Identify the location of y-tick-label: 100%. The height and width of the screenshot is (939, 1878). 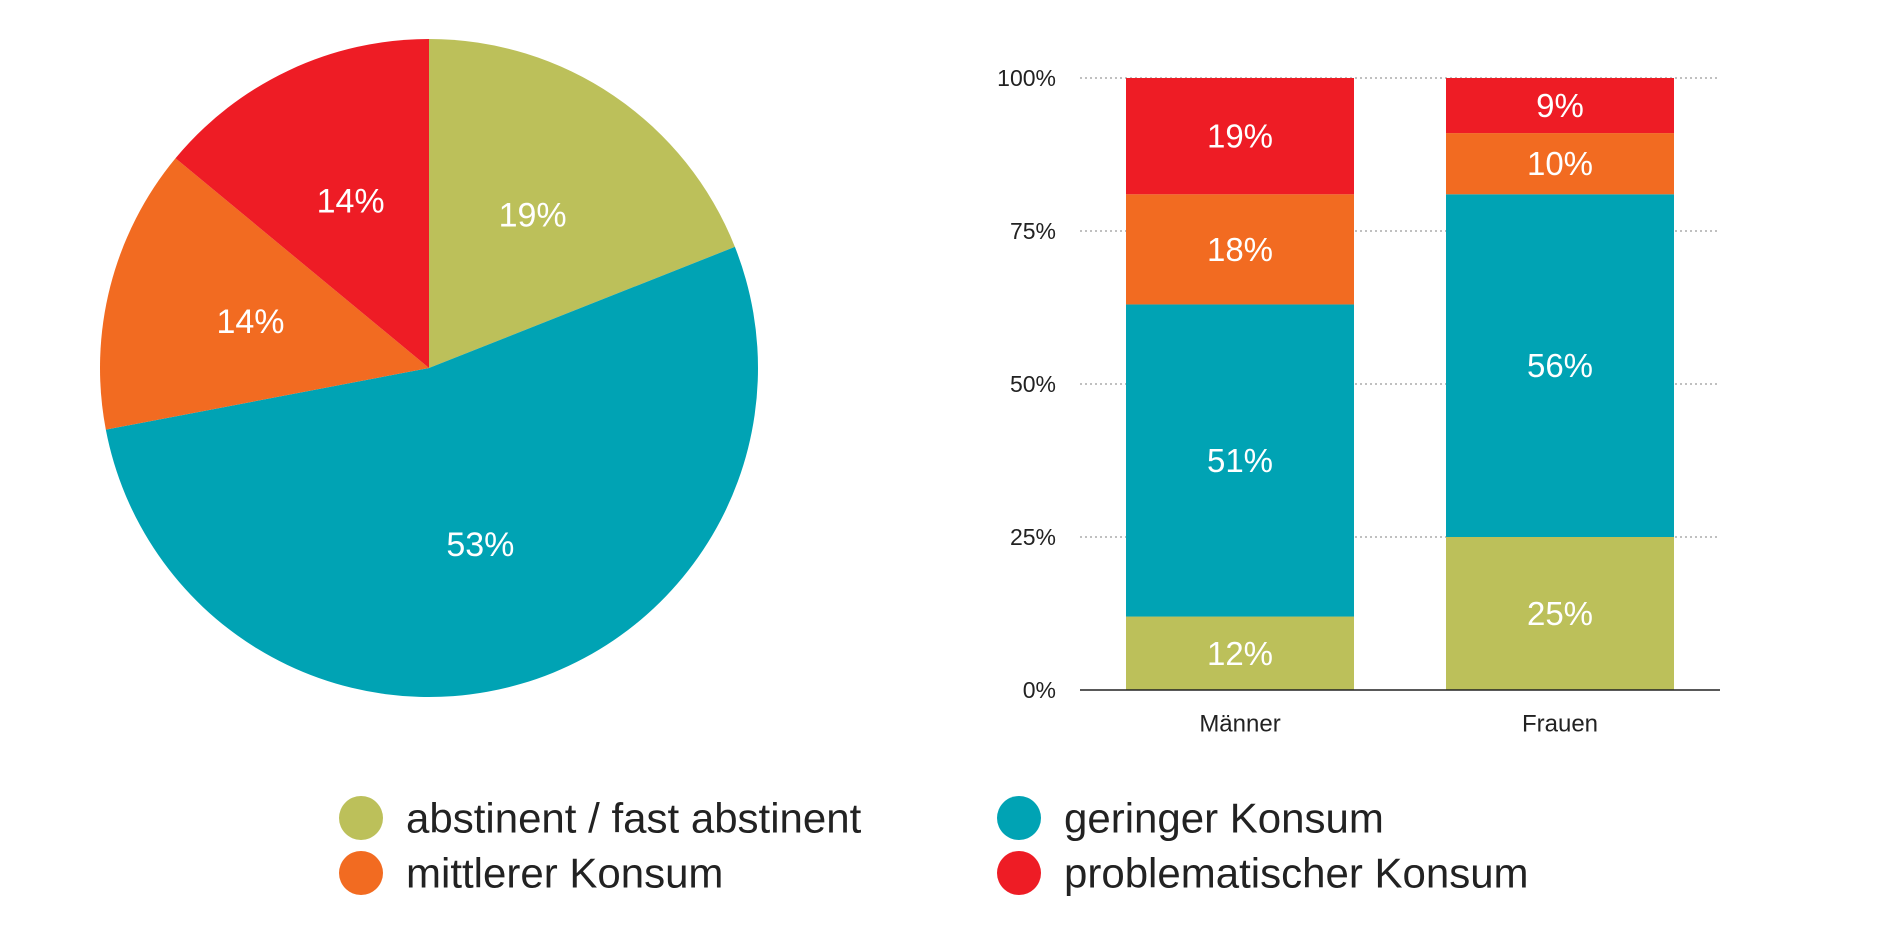
(1026, 78).